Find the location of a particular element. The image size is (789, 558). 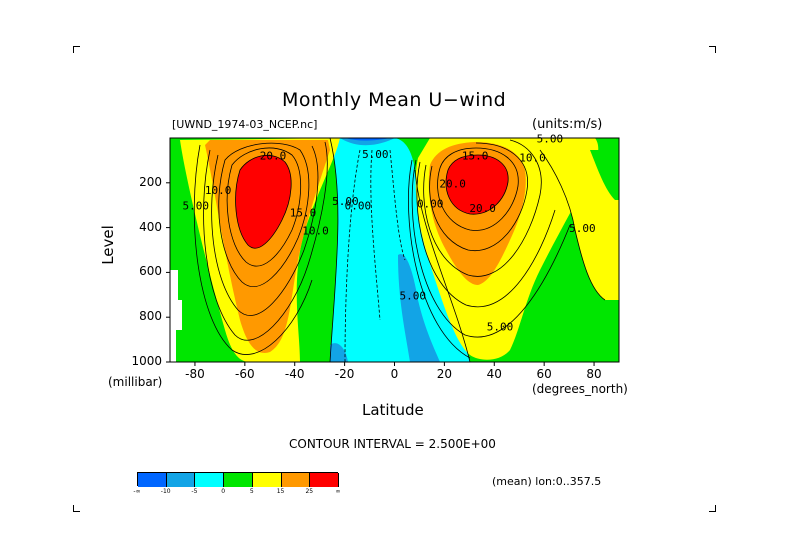

crop-mark-bottom-left is located at coordinates (76, 508).